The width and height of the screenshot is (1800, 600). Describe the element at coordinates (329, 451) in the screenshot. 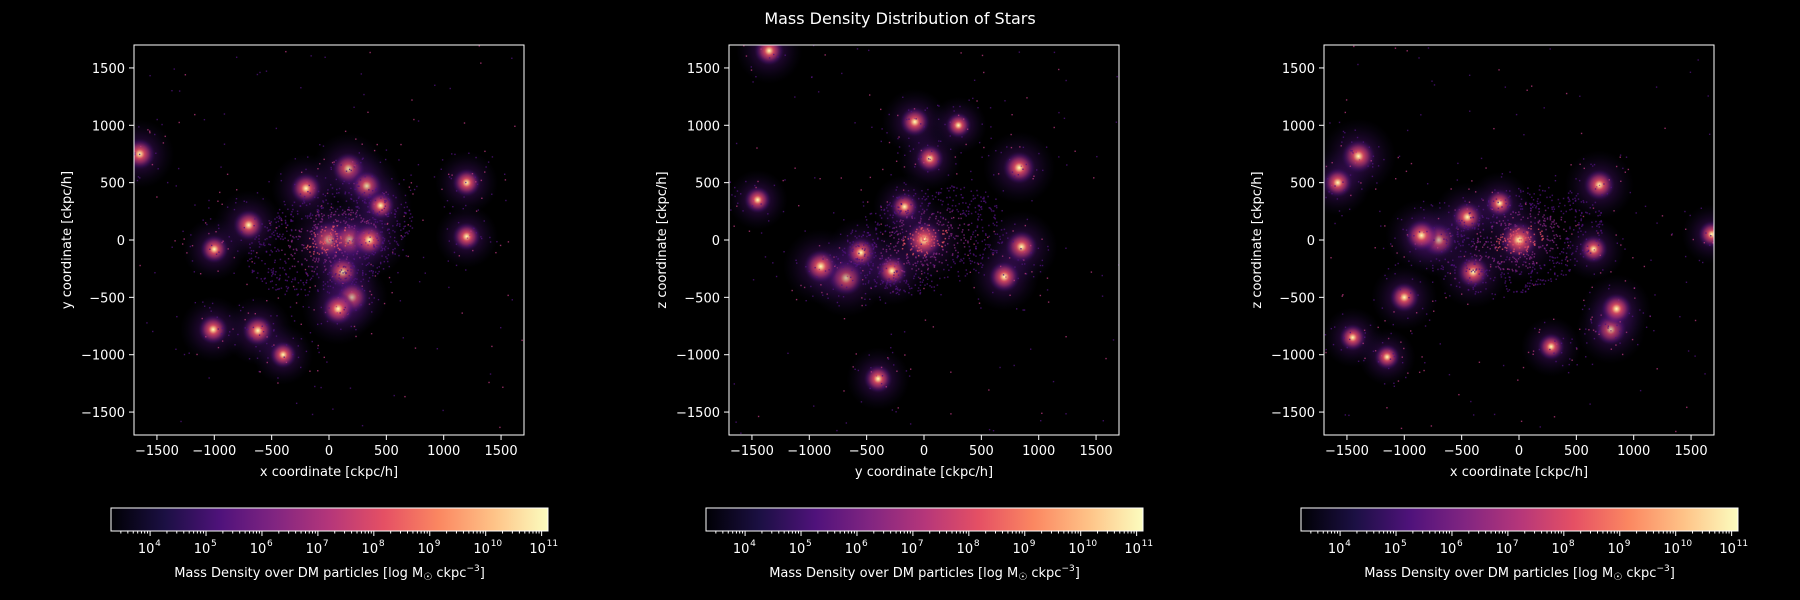

I see `x-tick-label: 0` at that location.